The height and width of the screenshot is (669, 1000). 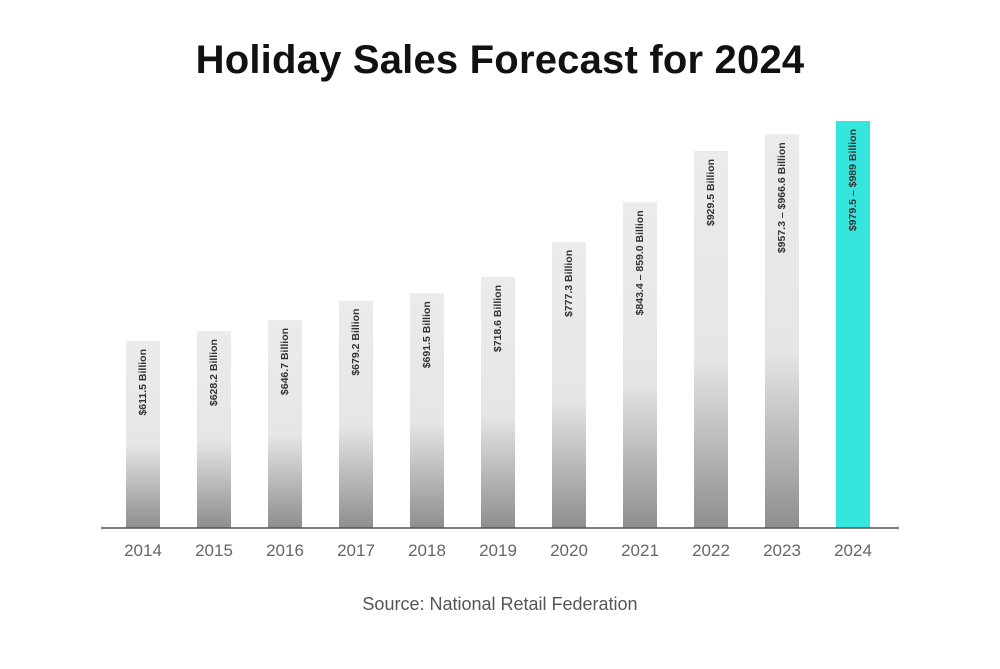 I want to click on bar-2018, so click(x=427, y=410).